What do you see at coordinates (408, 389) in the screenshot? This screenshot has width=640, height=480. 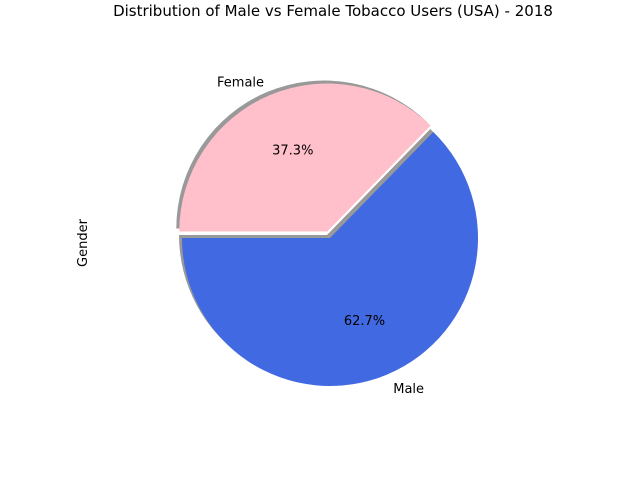 I see `slice-label-male: Male` at bounding box center [408, 389].